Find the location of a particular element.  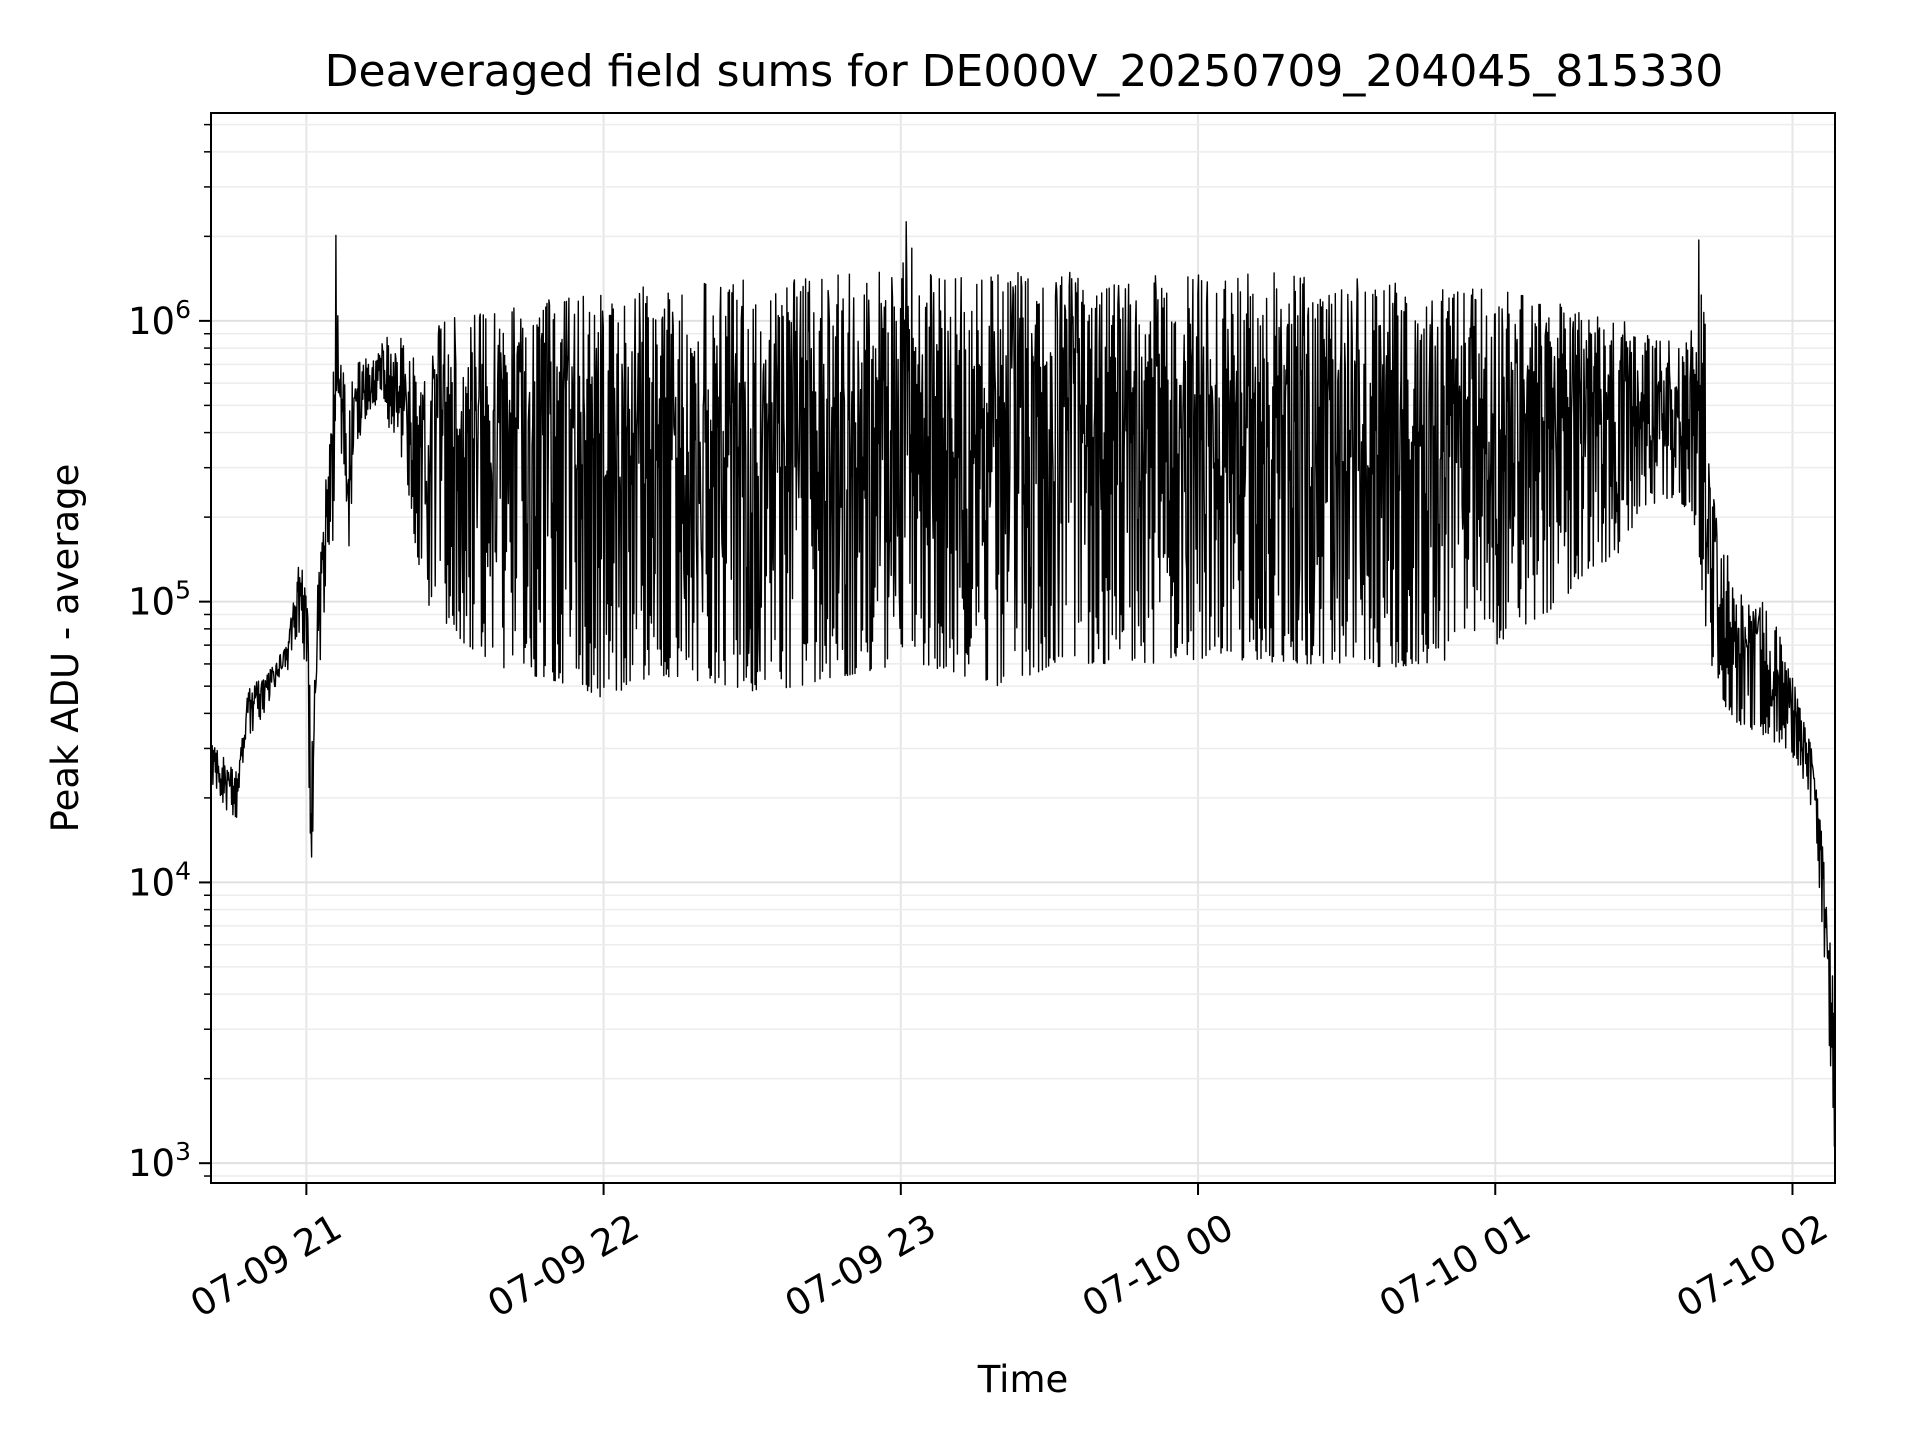

y-tick-exponent: 6 is located at coordinates (183, 309).